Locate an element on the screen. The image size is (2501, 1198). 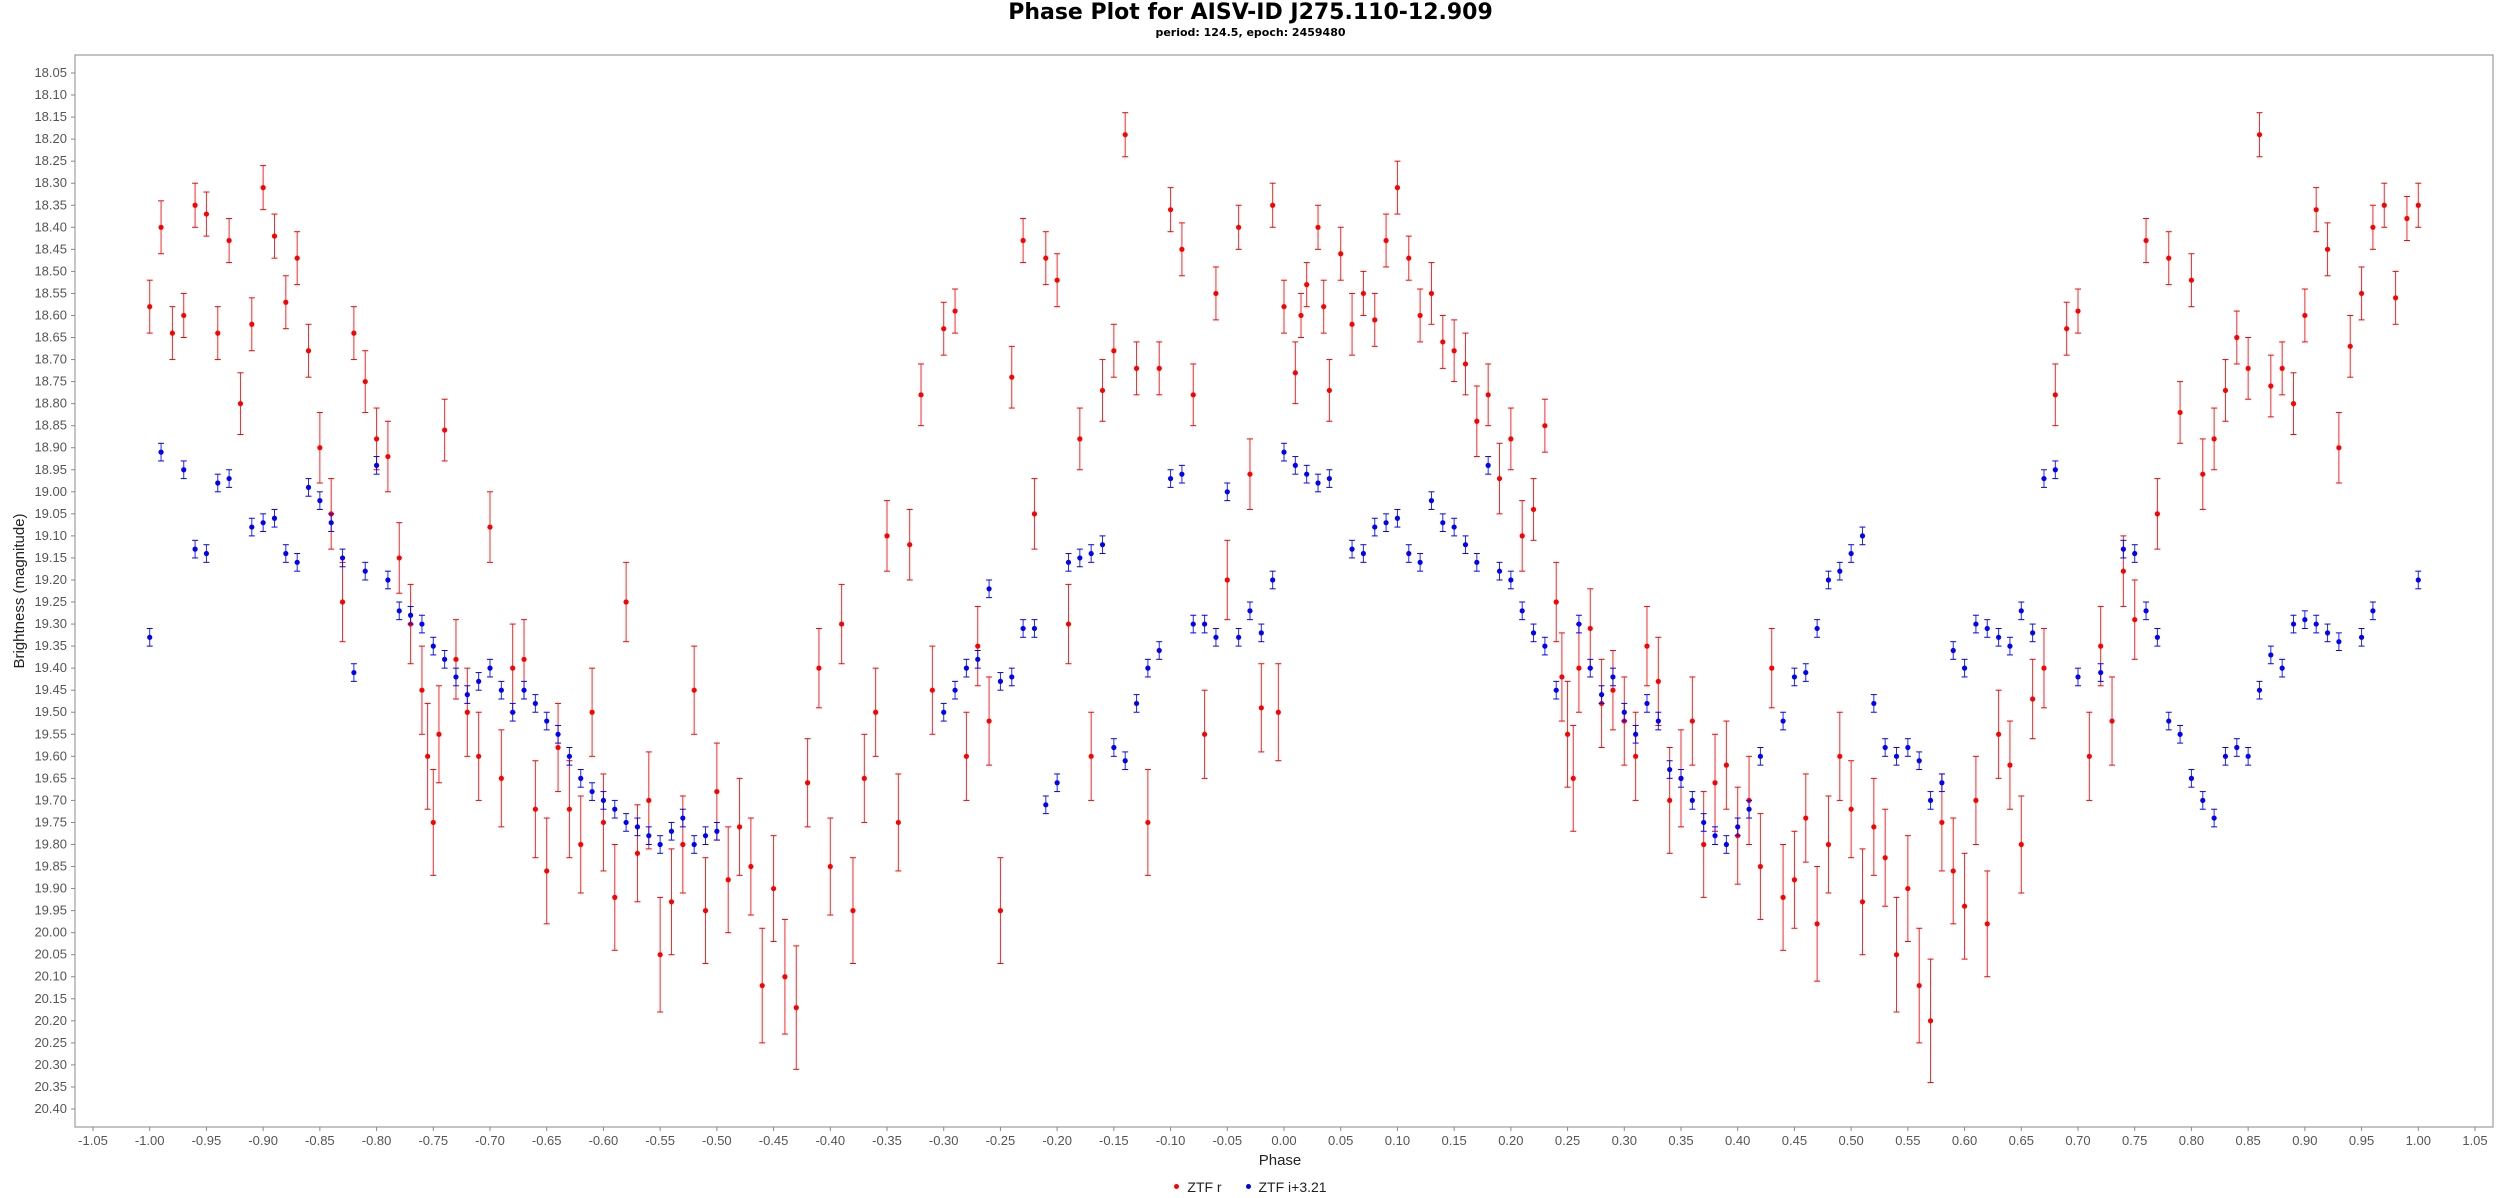
x-tick-label: 0.25 is located at coordinates (1567, 1140).